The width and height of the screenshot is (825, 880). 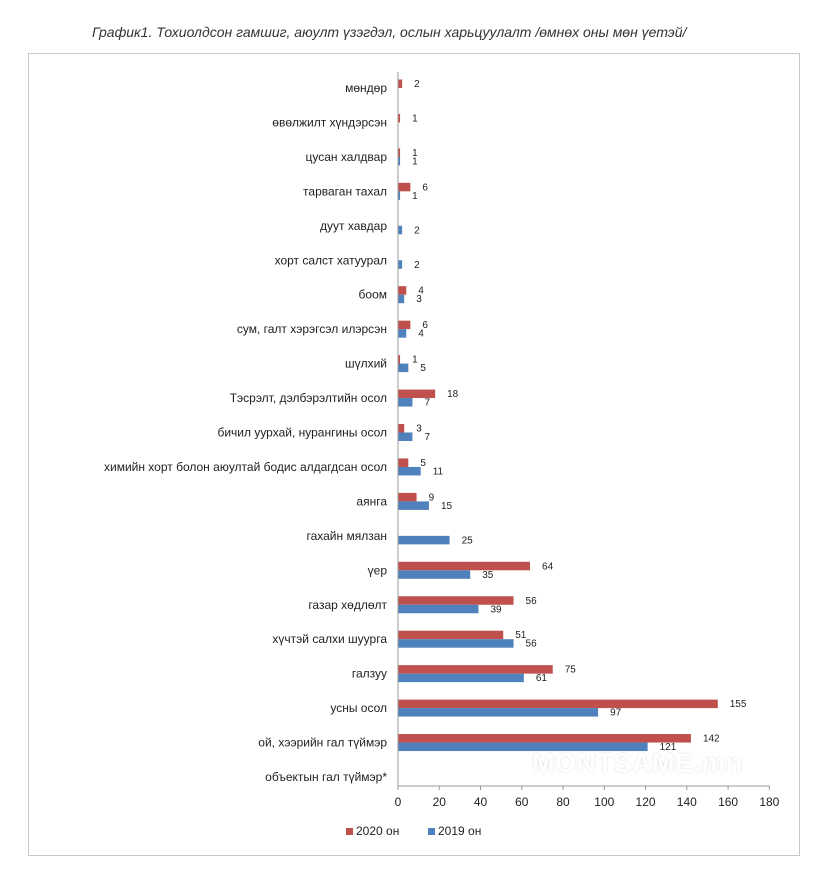 I want to click on category-label: өвөлжилт хүндэрсэн, so click(x=329, y=122).